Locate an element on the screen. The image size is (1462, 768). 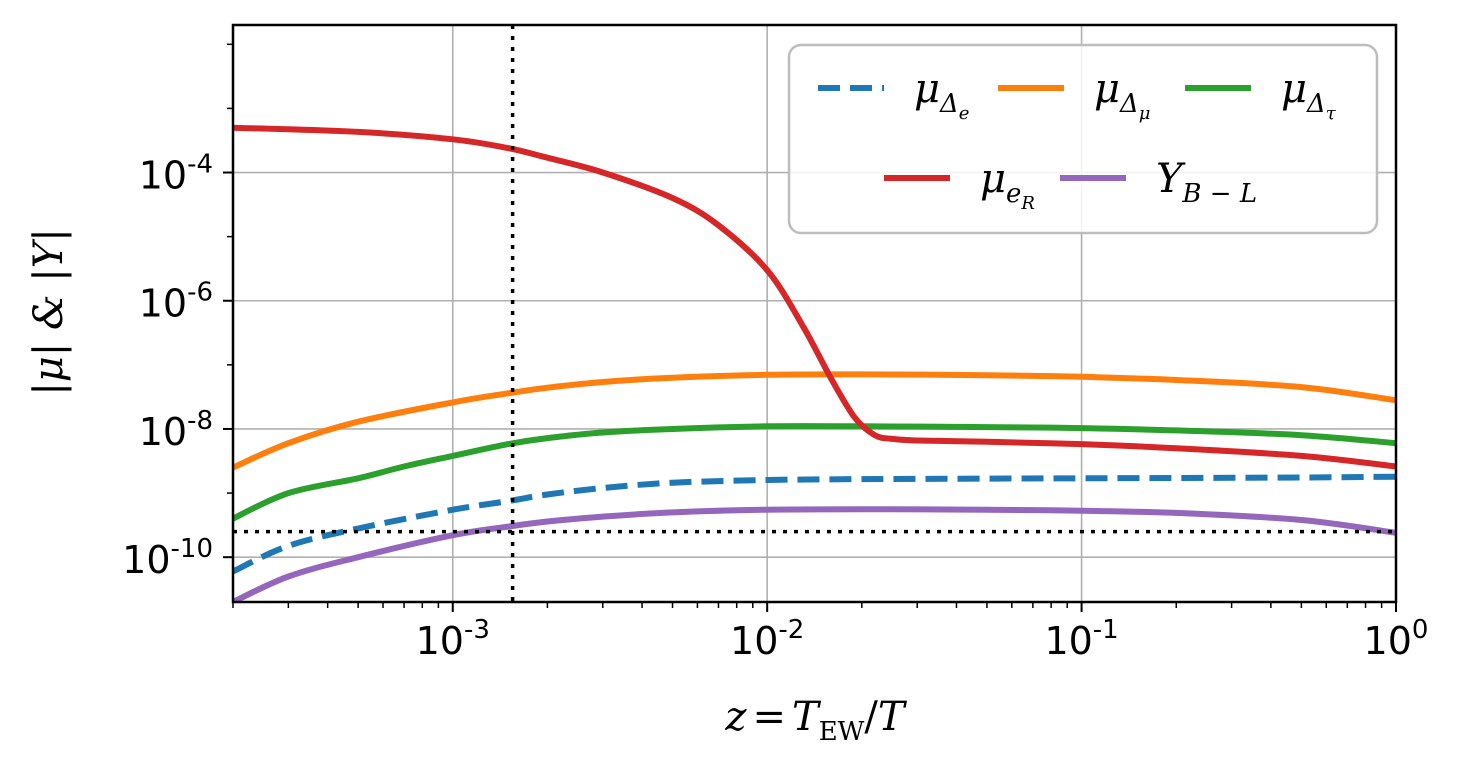
legend-label: μΔμ is located at coordinates (1122, 95).